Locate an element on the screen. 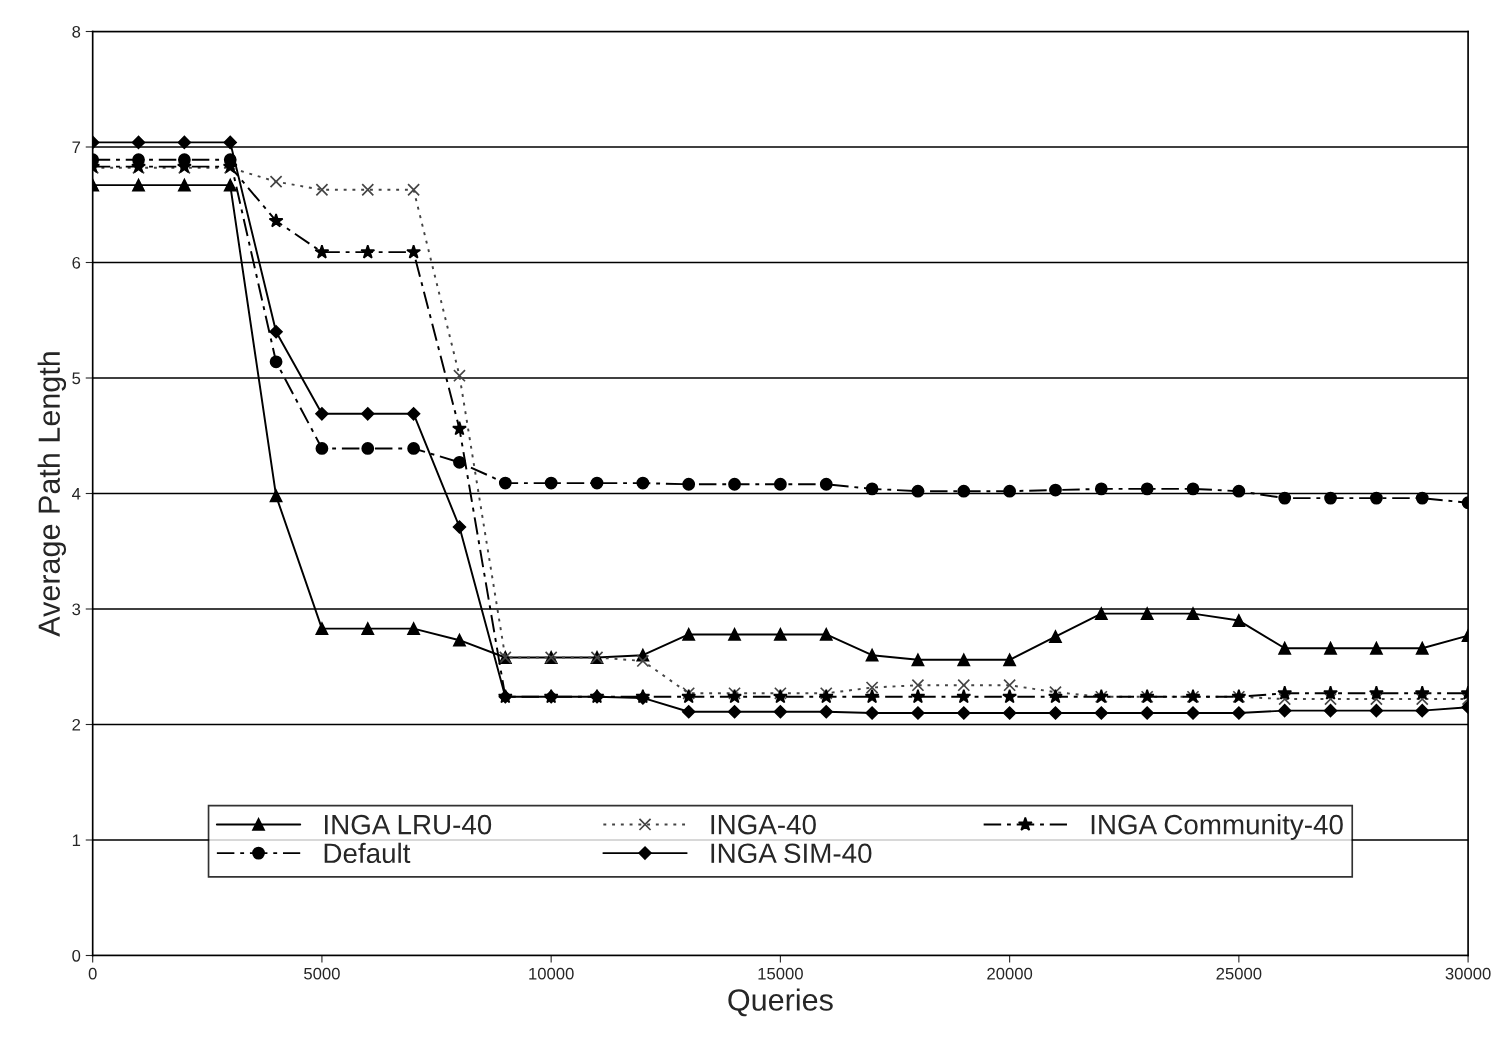 The width and height of the screenshot is (1495, 1050). x-tick-label: 5000 is located at coordinates (322, 973).